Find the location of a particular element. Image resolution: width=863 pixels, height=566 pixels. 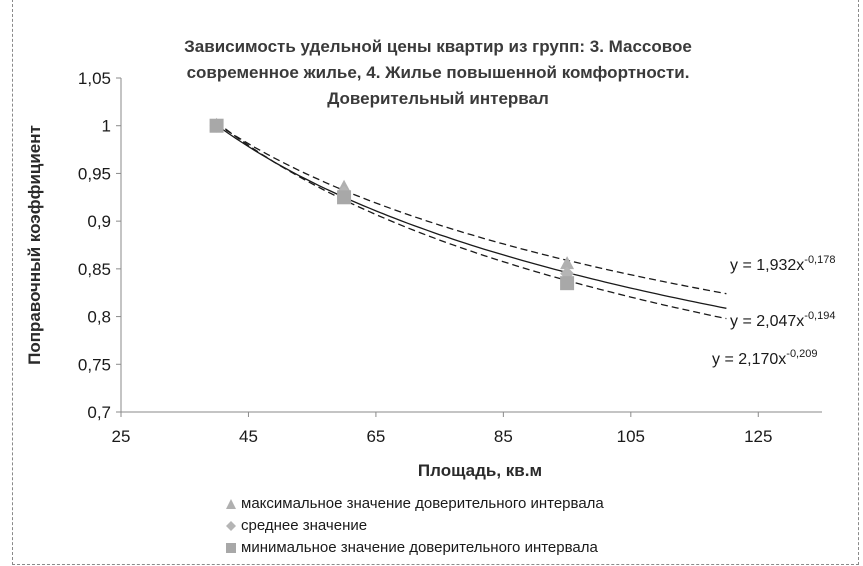

diamond-marker-icon is located at coordinates (231, 526).